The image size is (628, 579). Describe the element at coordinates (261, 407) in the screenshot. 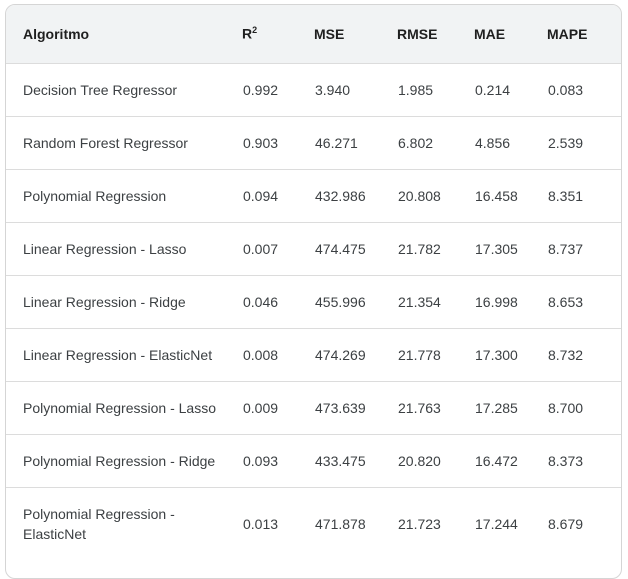

I see `cell-r2: 0.009` at that location.